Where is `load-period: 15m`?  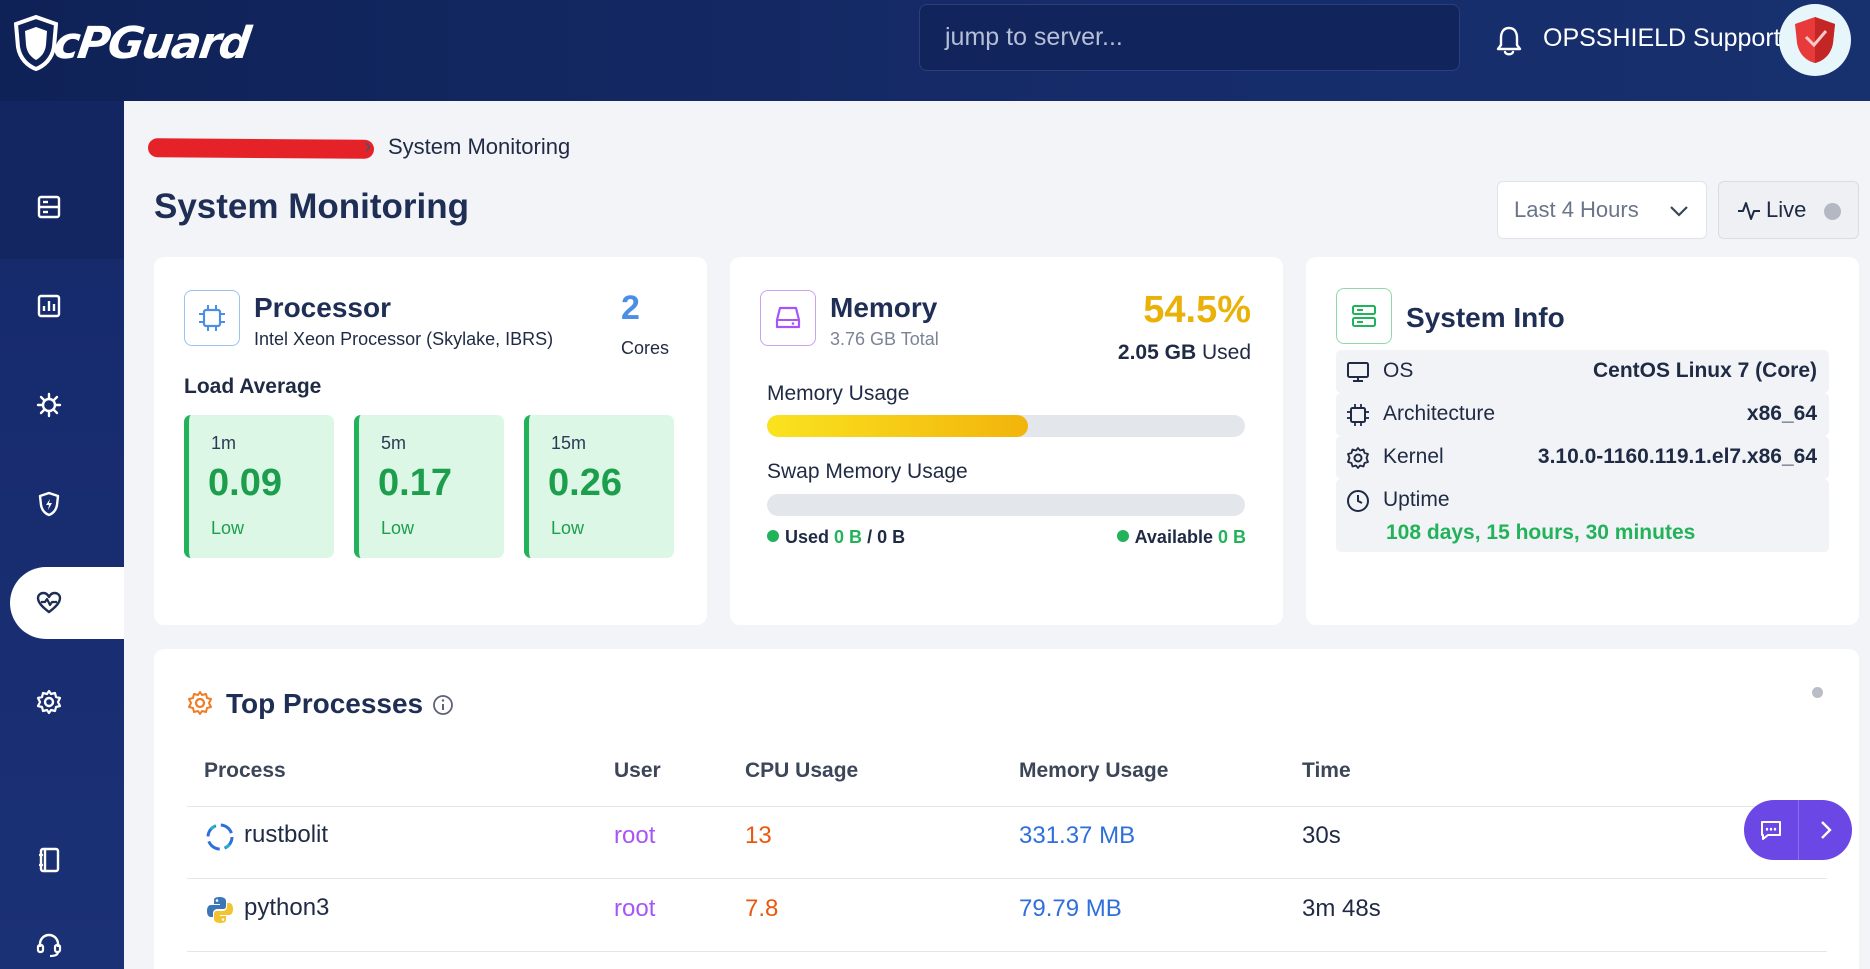 load-period: 15m is located at coordinates (569, 443).